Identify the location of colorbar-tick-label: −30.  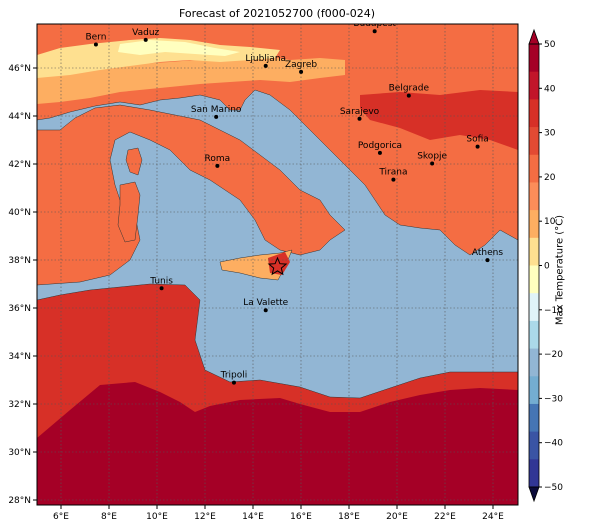
(553, 399).